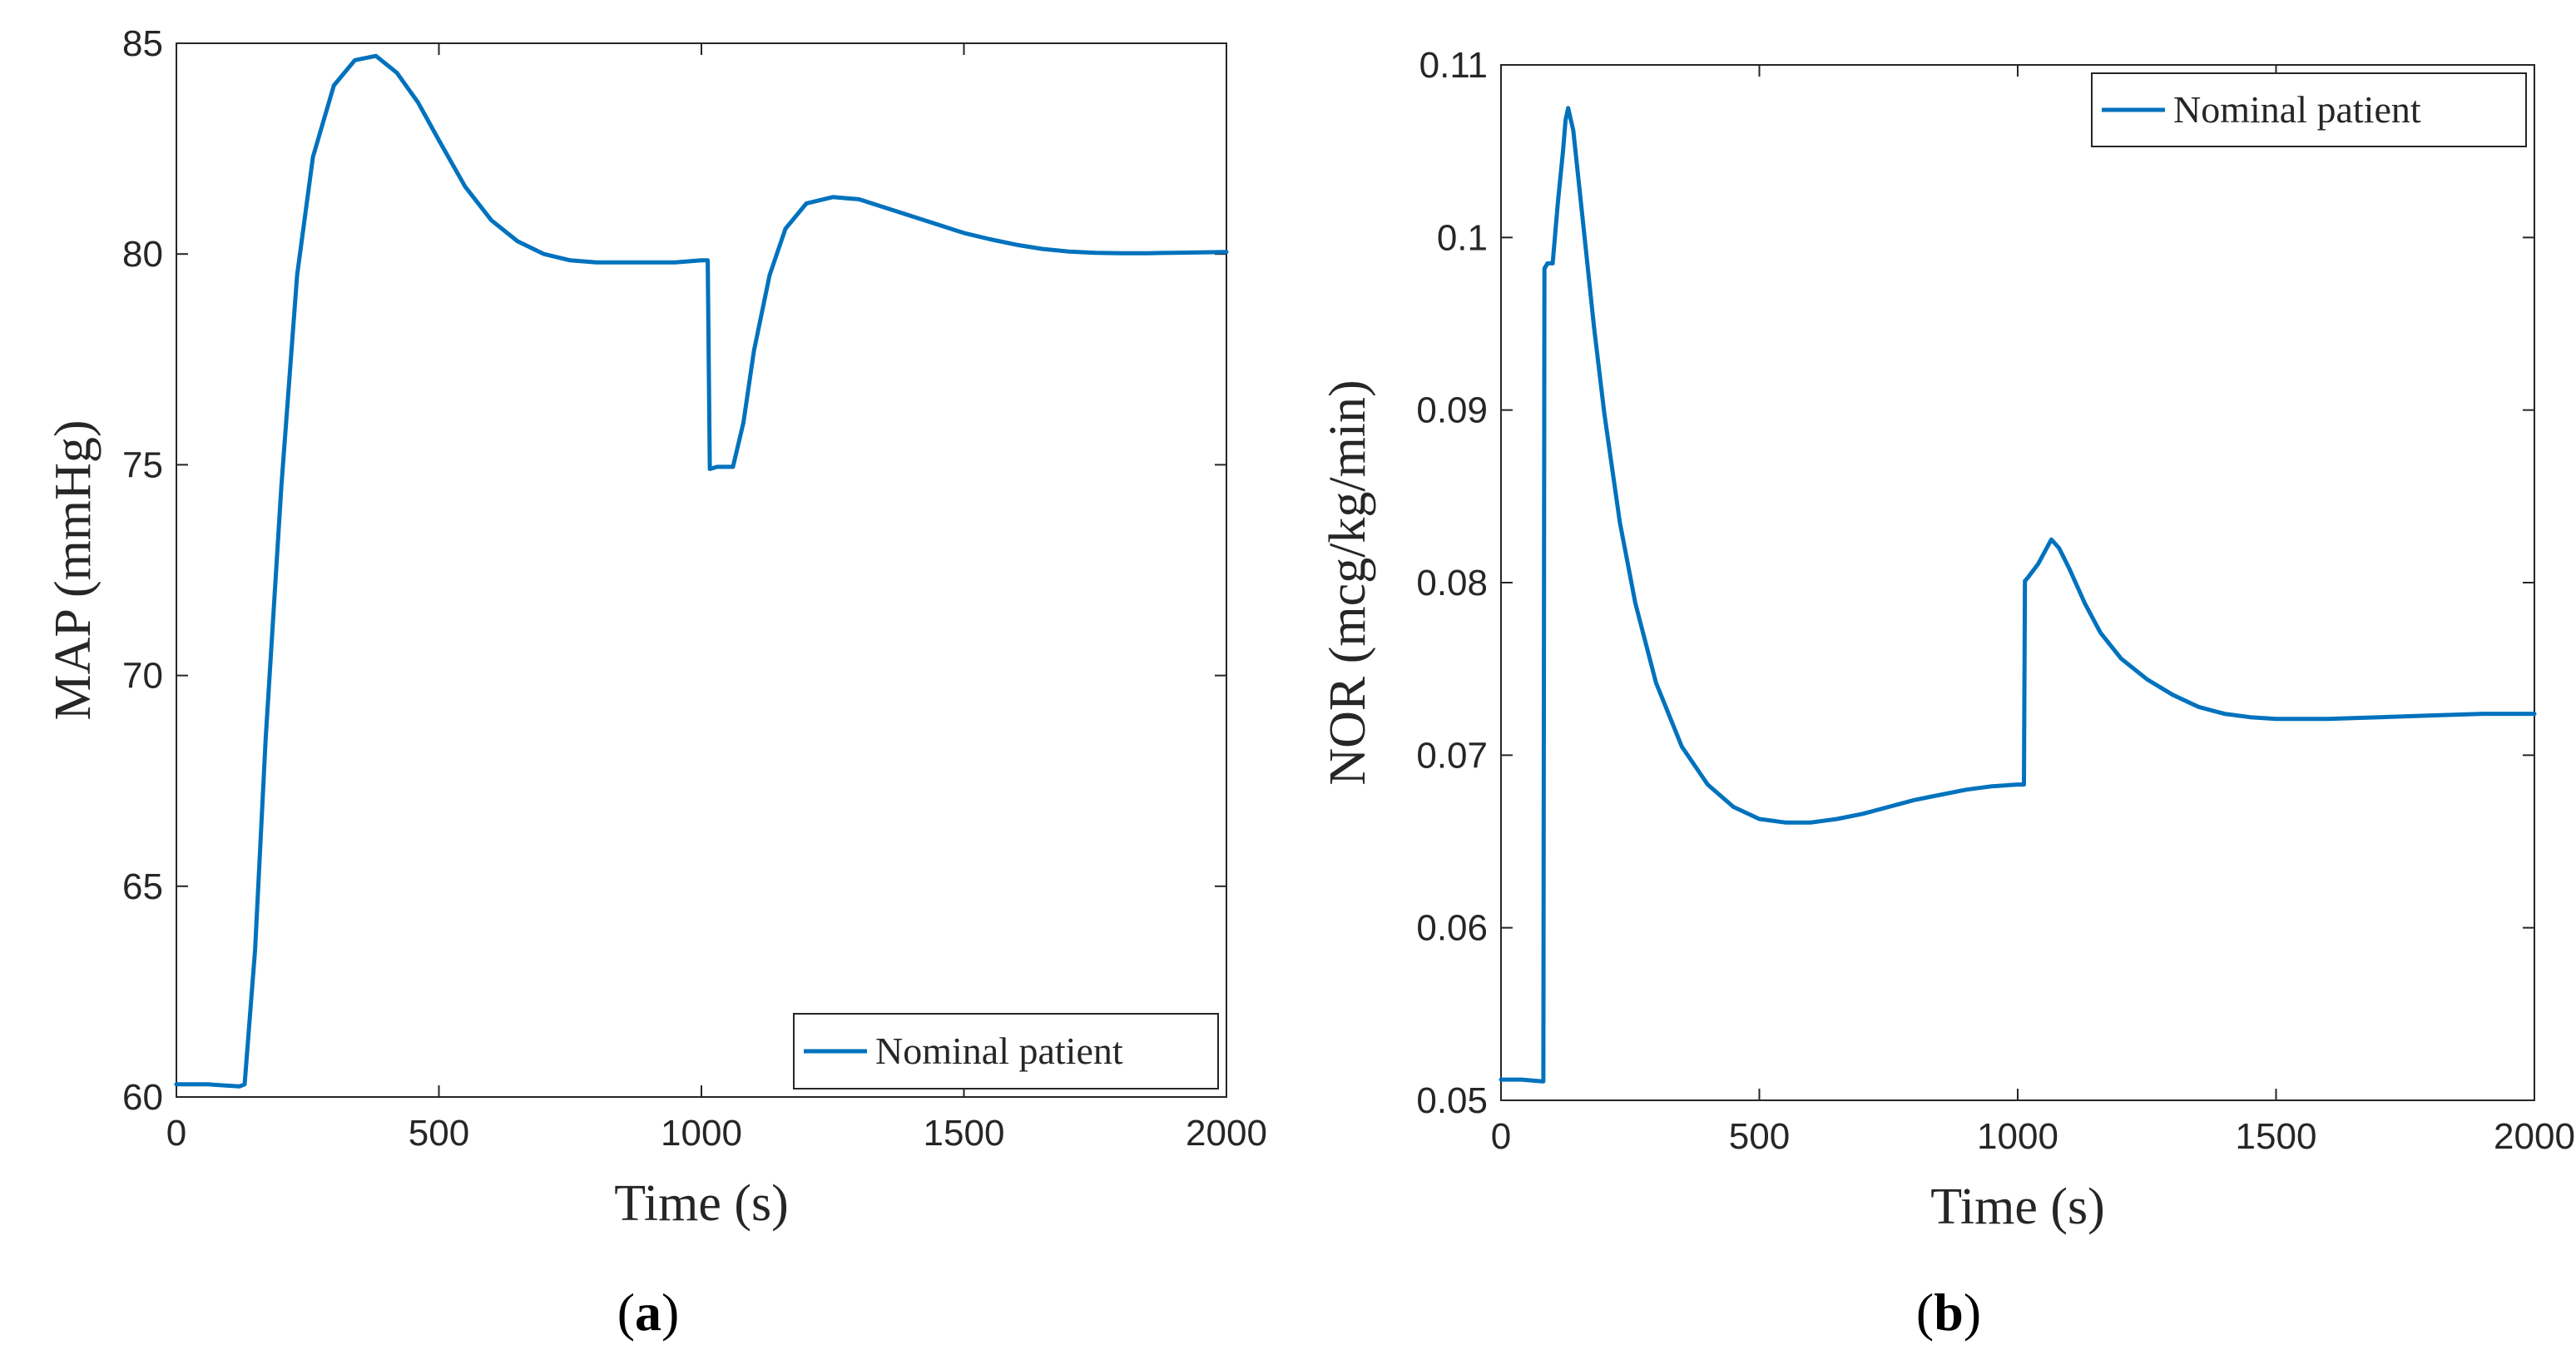 The width and height of the screenshot is (2576, 1360). I want to click on y-tick-label: 70, so click(142, 676).